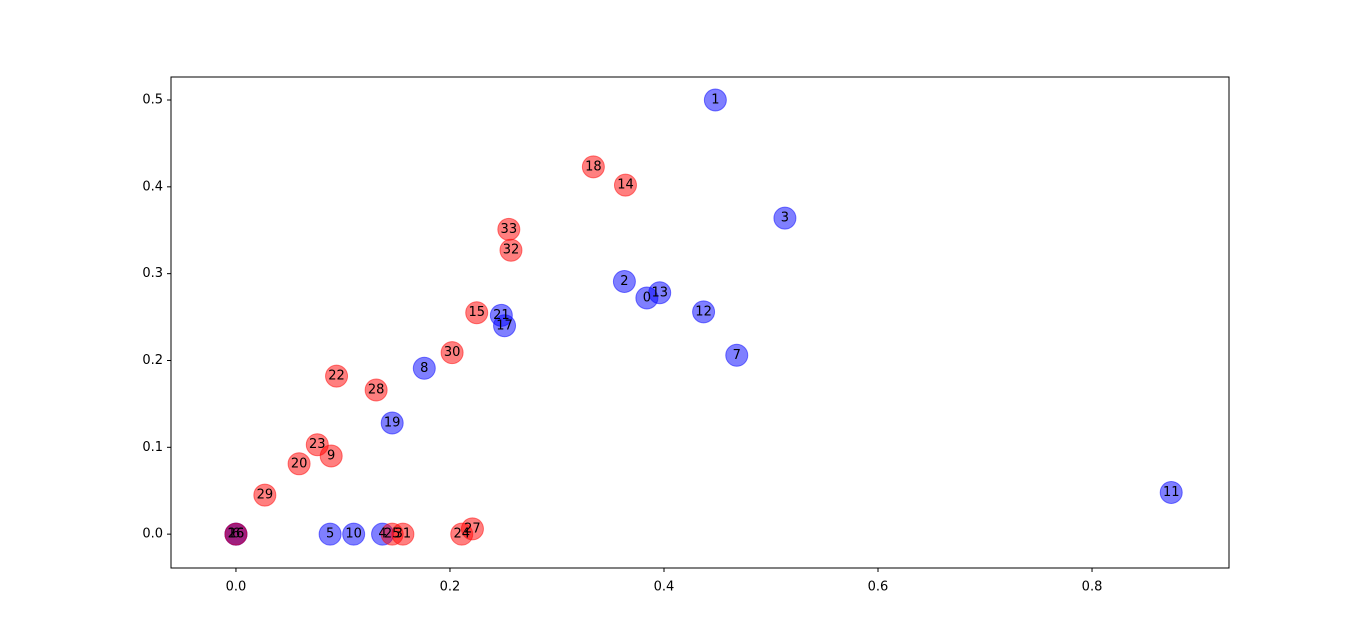 The image size is (1366, 638). I want to click on point-label: 9, so click(331, 455).